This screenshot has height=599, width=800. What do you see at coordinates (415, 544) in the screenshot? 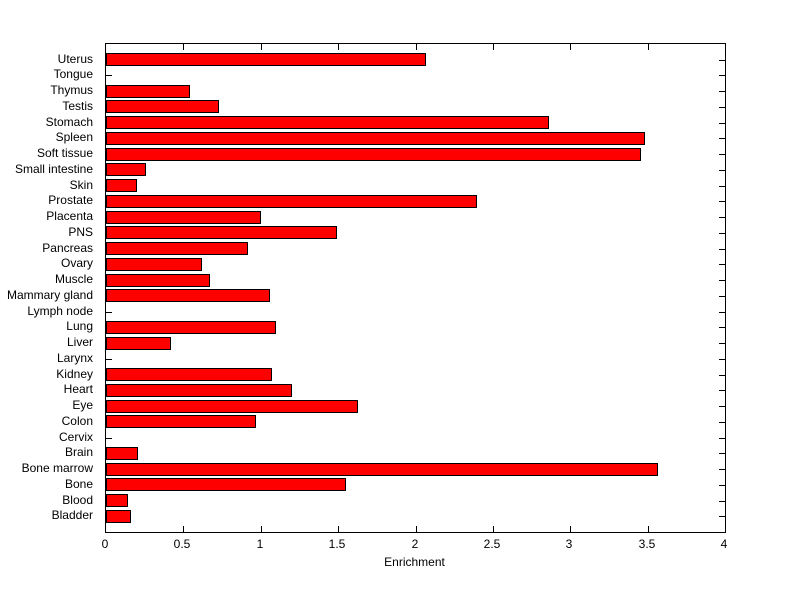
I see `x-tick-label: 2` at bounding box center [415, 544].